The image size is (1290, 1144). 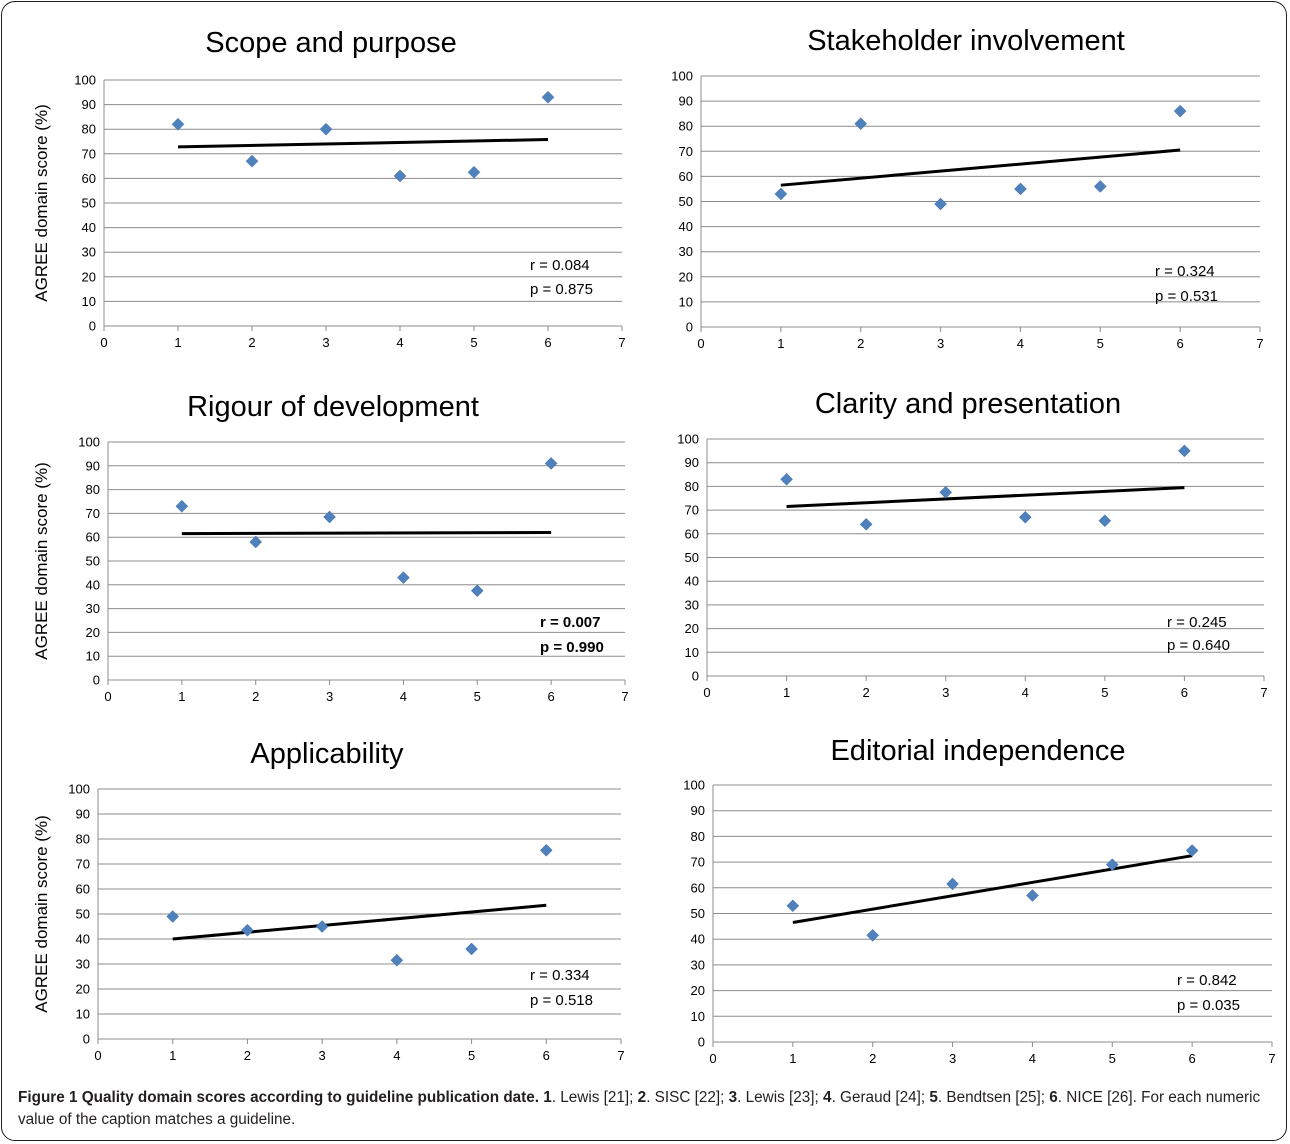 What do you see at coordinates (41, 202) in the screenshot?
I see `y-axis-label: AGREE domain score (%)` at bounding box center [41, 202].